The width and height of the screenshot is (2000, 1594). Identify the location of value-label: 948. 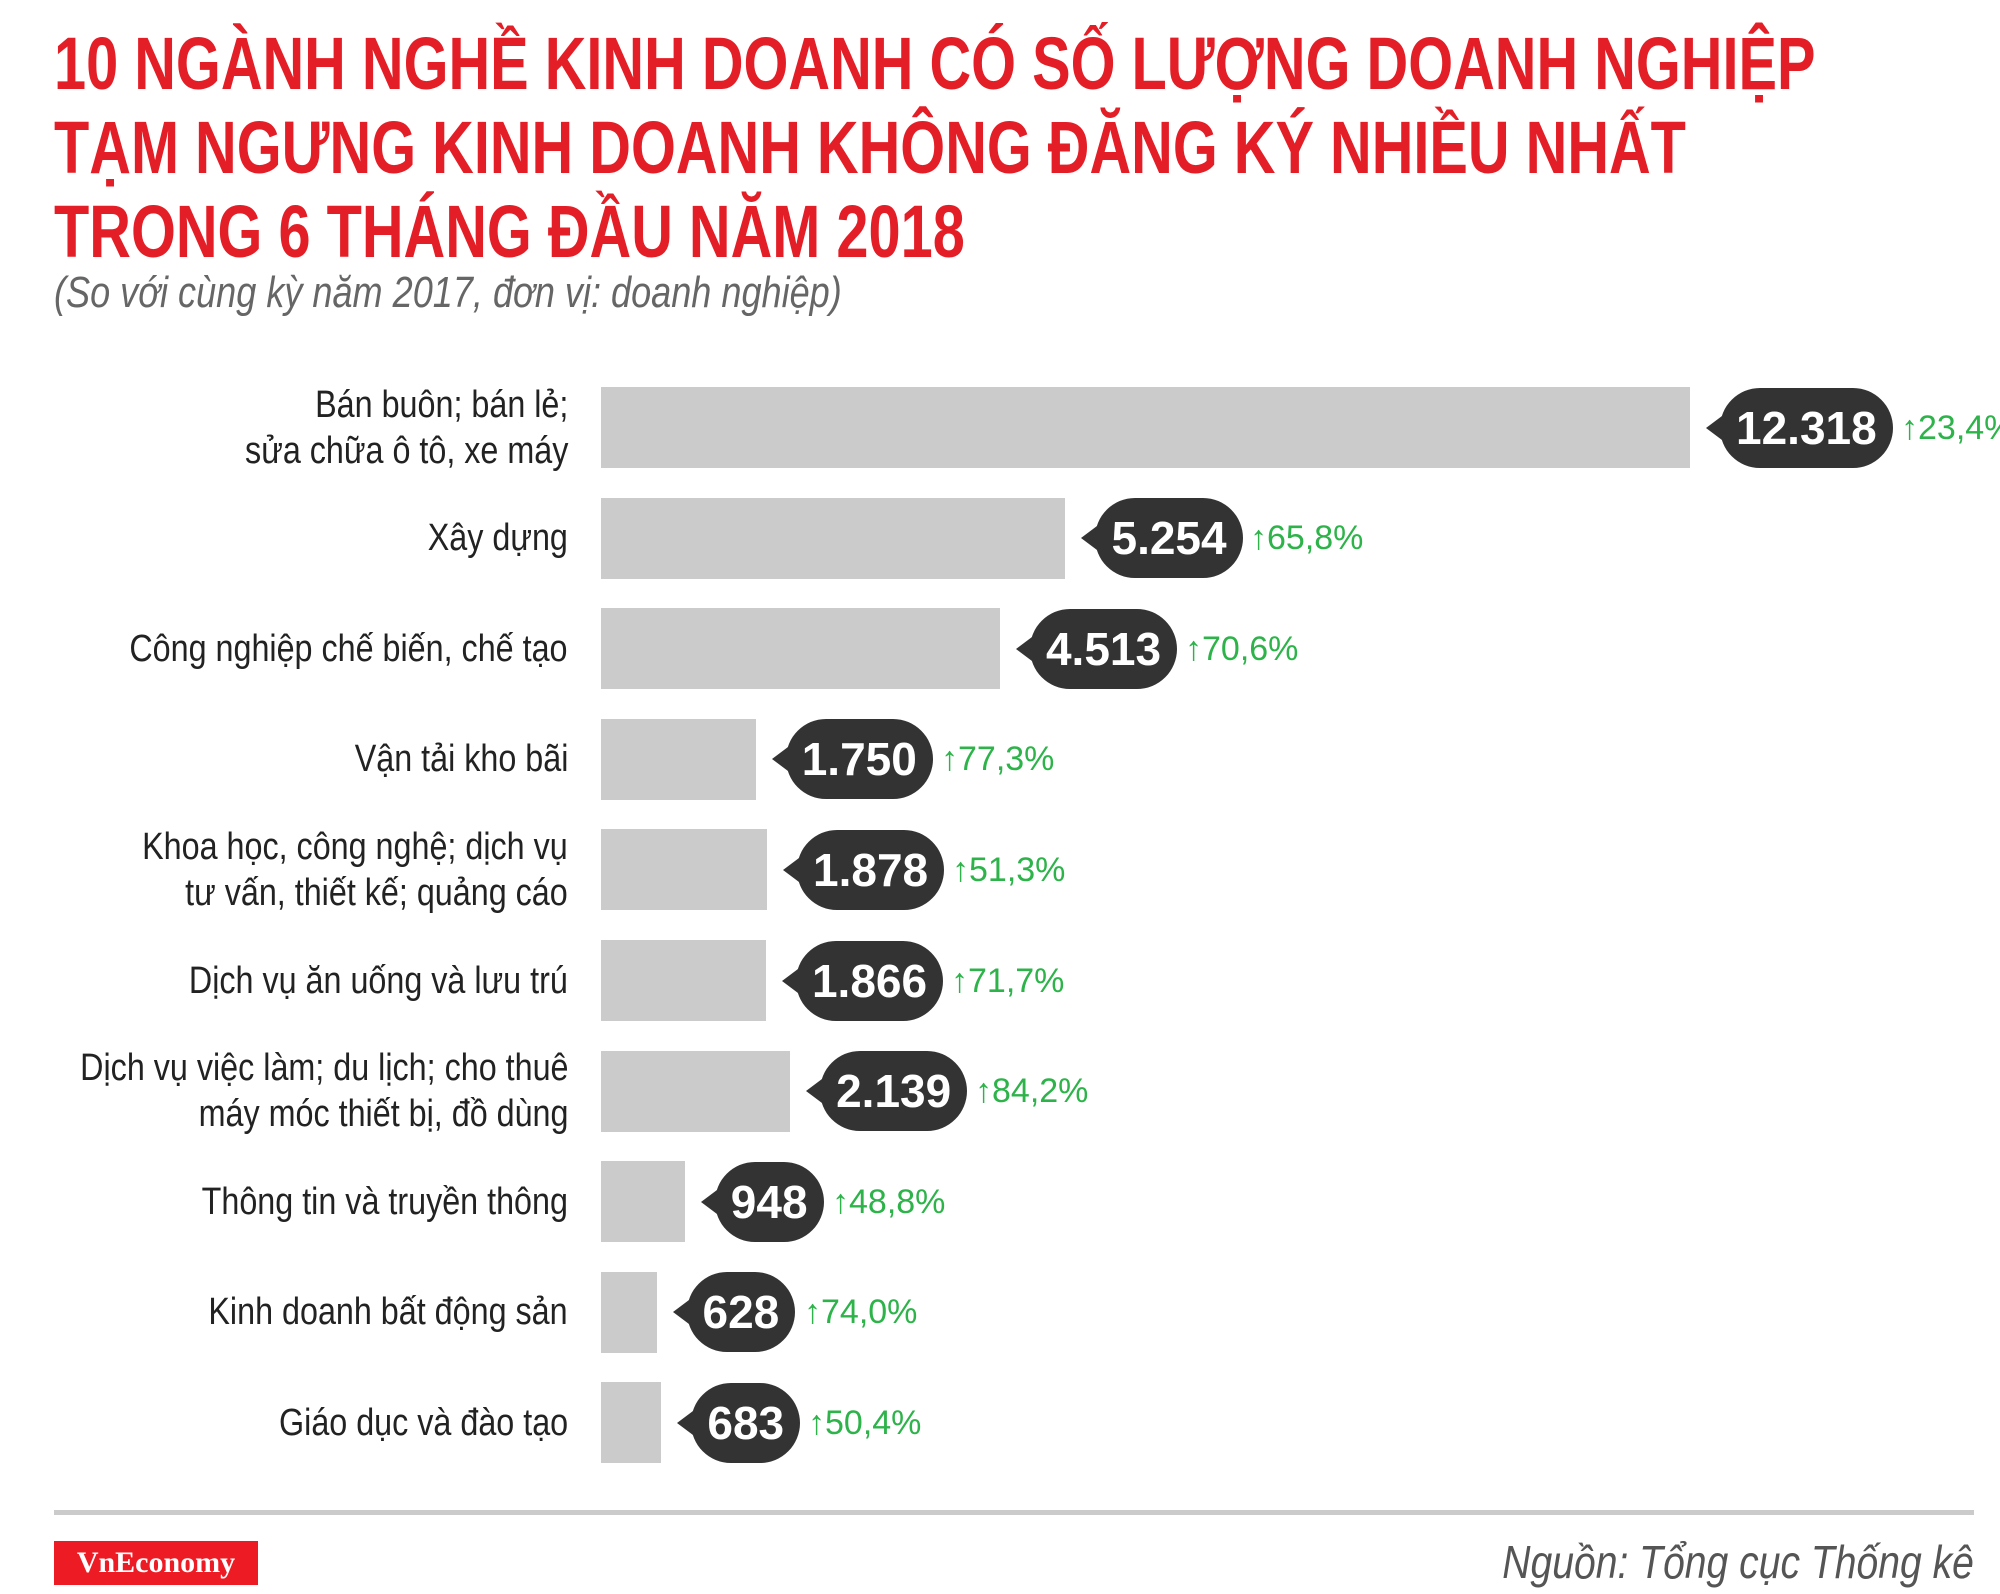
(762, 1201).